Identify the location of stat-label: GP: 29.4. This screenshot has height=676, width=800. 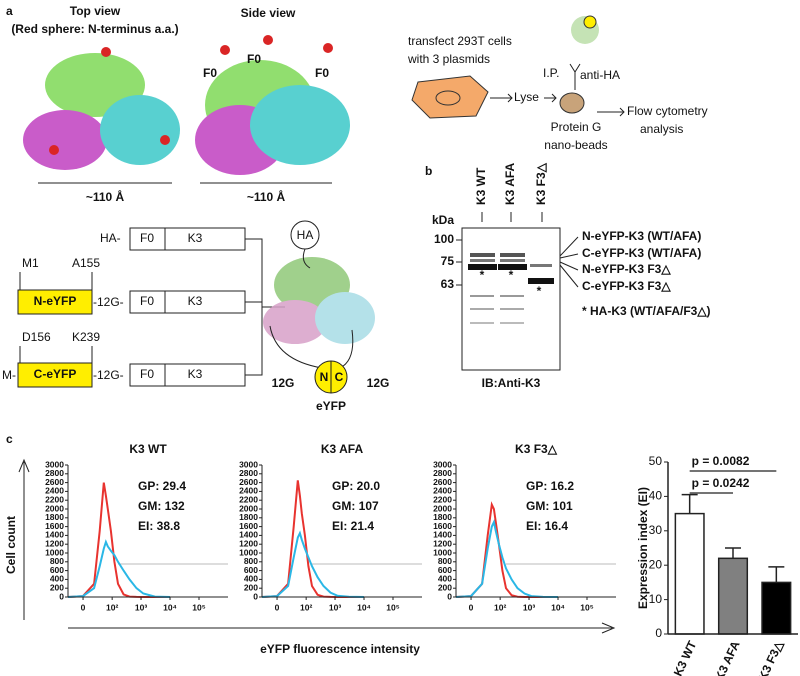
(162, 486).